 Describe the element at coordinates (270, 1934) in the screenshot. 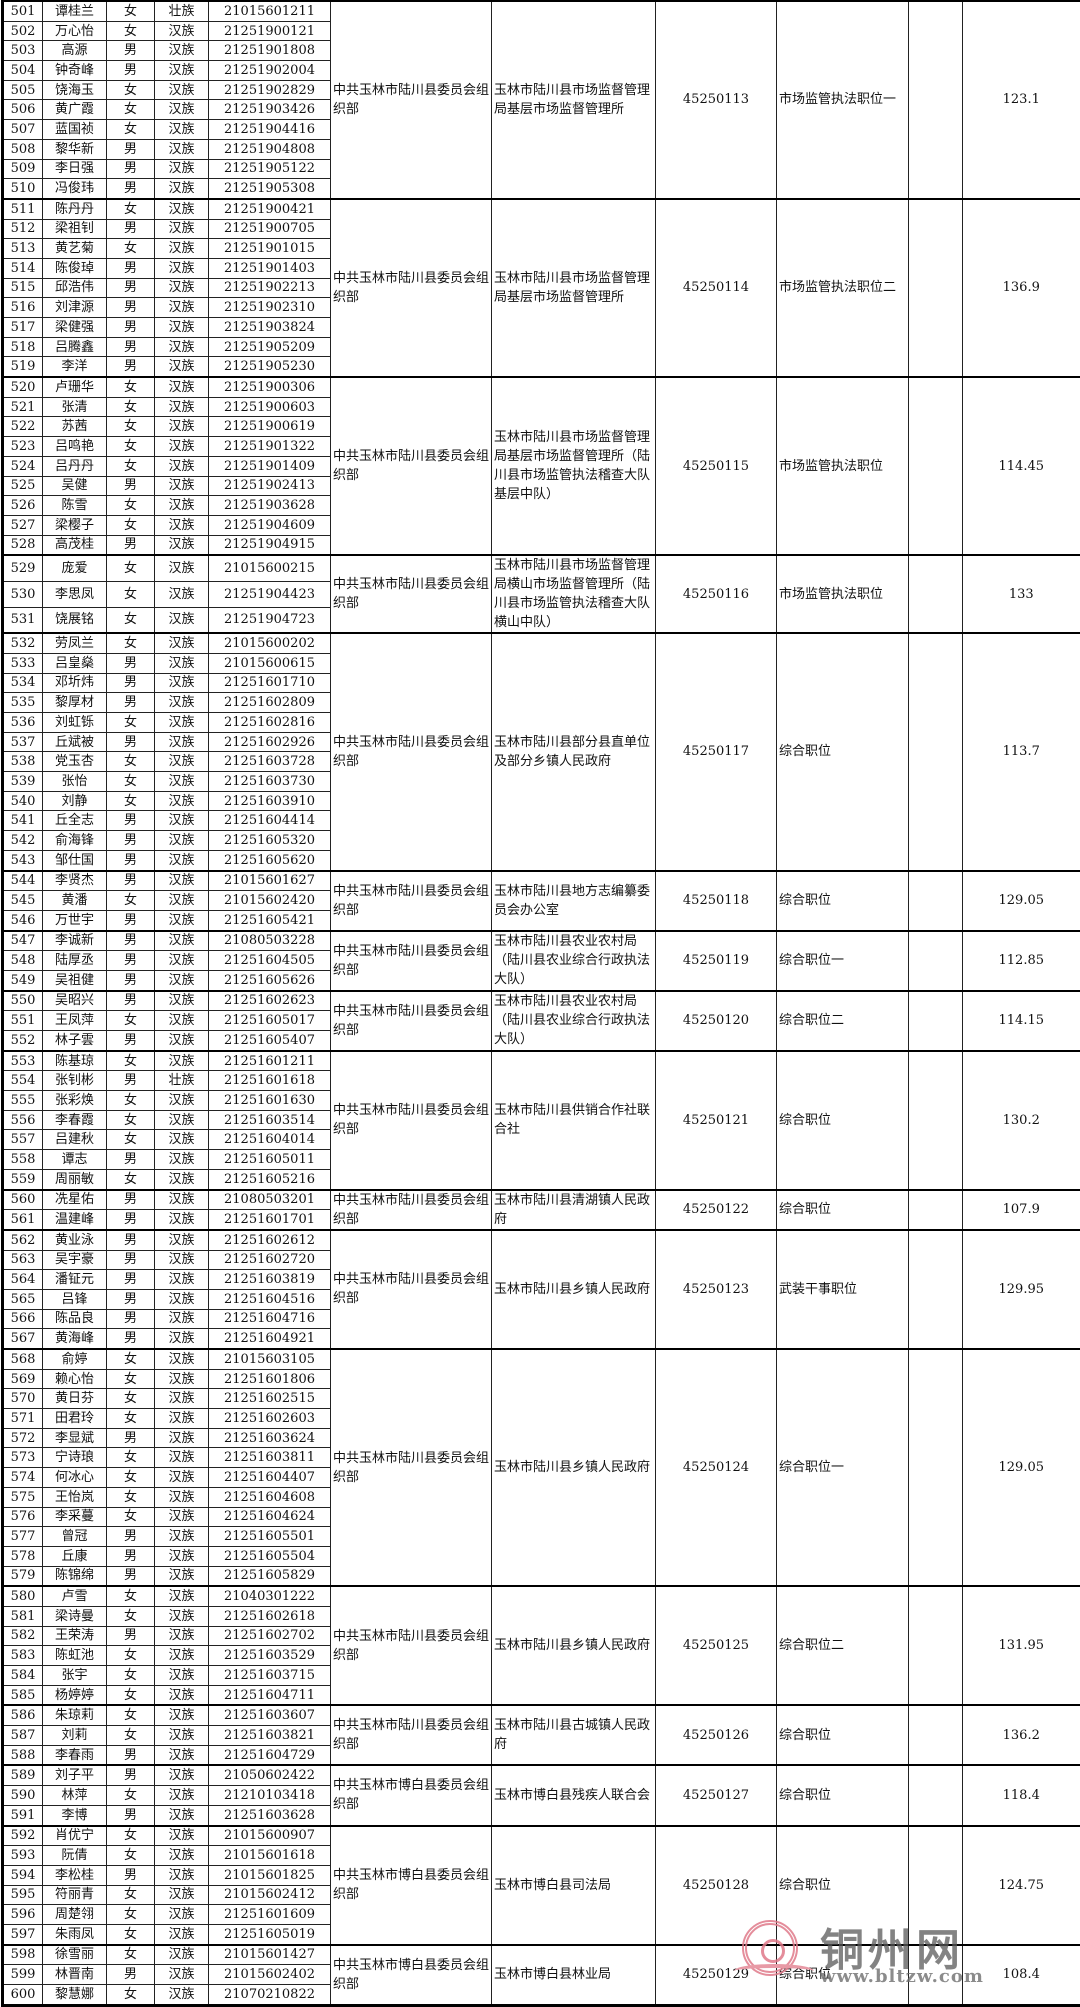

I see `exam-id-cell: 21251605019` at that location.